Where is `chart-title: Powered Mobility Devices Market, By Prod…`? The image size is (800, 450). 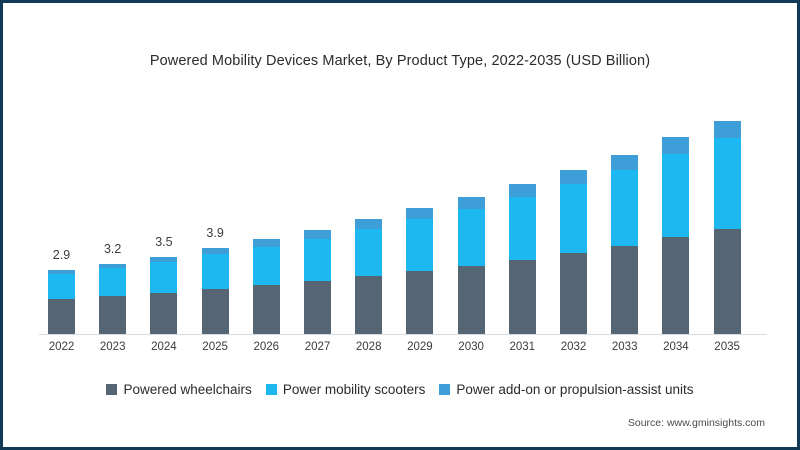 chart-title: Powered Mobility Devices Market, By Prod… is located at coordinates (400, 61).